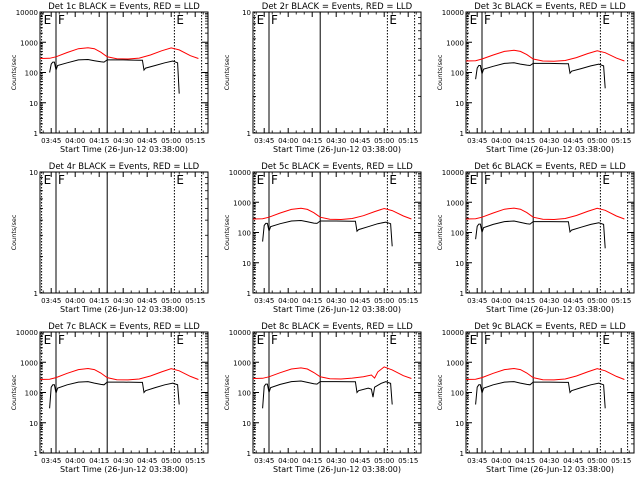 This screenshot has height=480, width=640. I want to click on x-tick-label: 05:15, so click(195, 461).